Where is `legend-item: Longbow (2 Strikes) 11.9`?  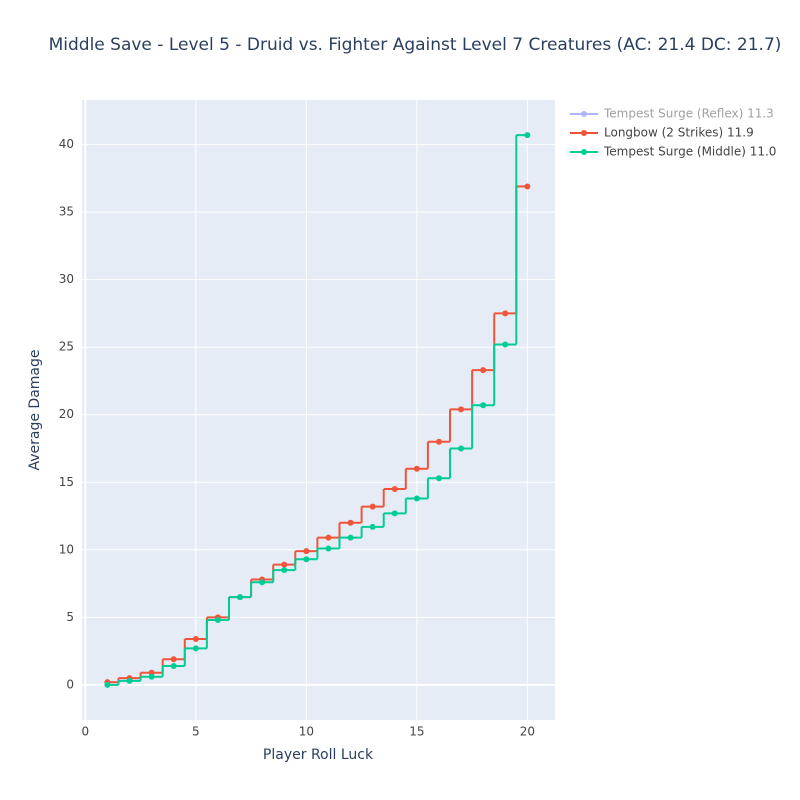
legend-item: Longbow (2 Strikes) 11.9 is located at coordinates (662, 133).